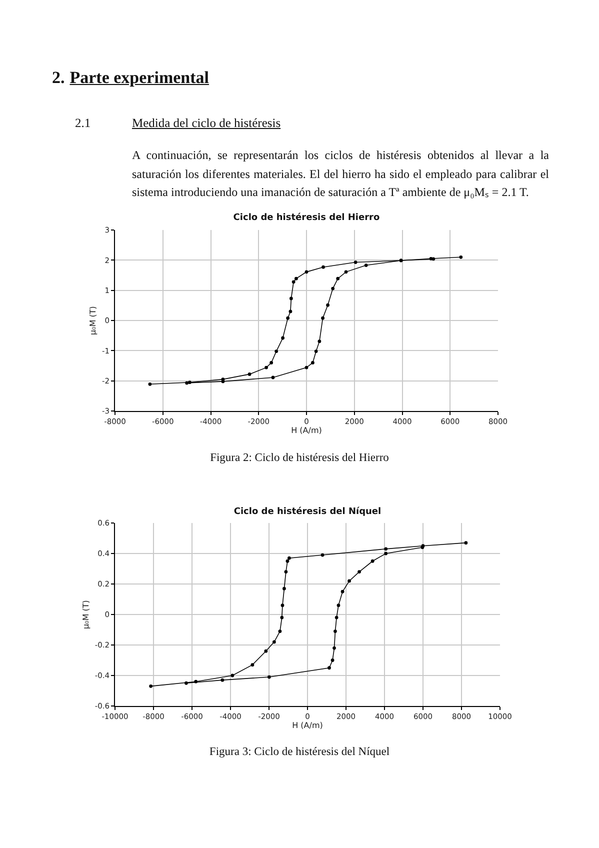 The image size is (599, 848). What do you see at coordinates (308, 512) in the screenshot?
I see `chart-title: Ciclo de histéresis del Níquel` at bounding box center [308, 512].